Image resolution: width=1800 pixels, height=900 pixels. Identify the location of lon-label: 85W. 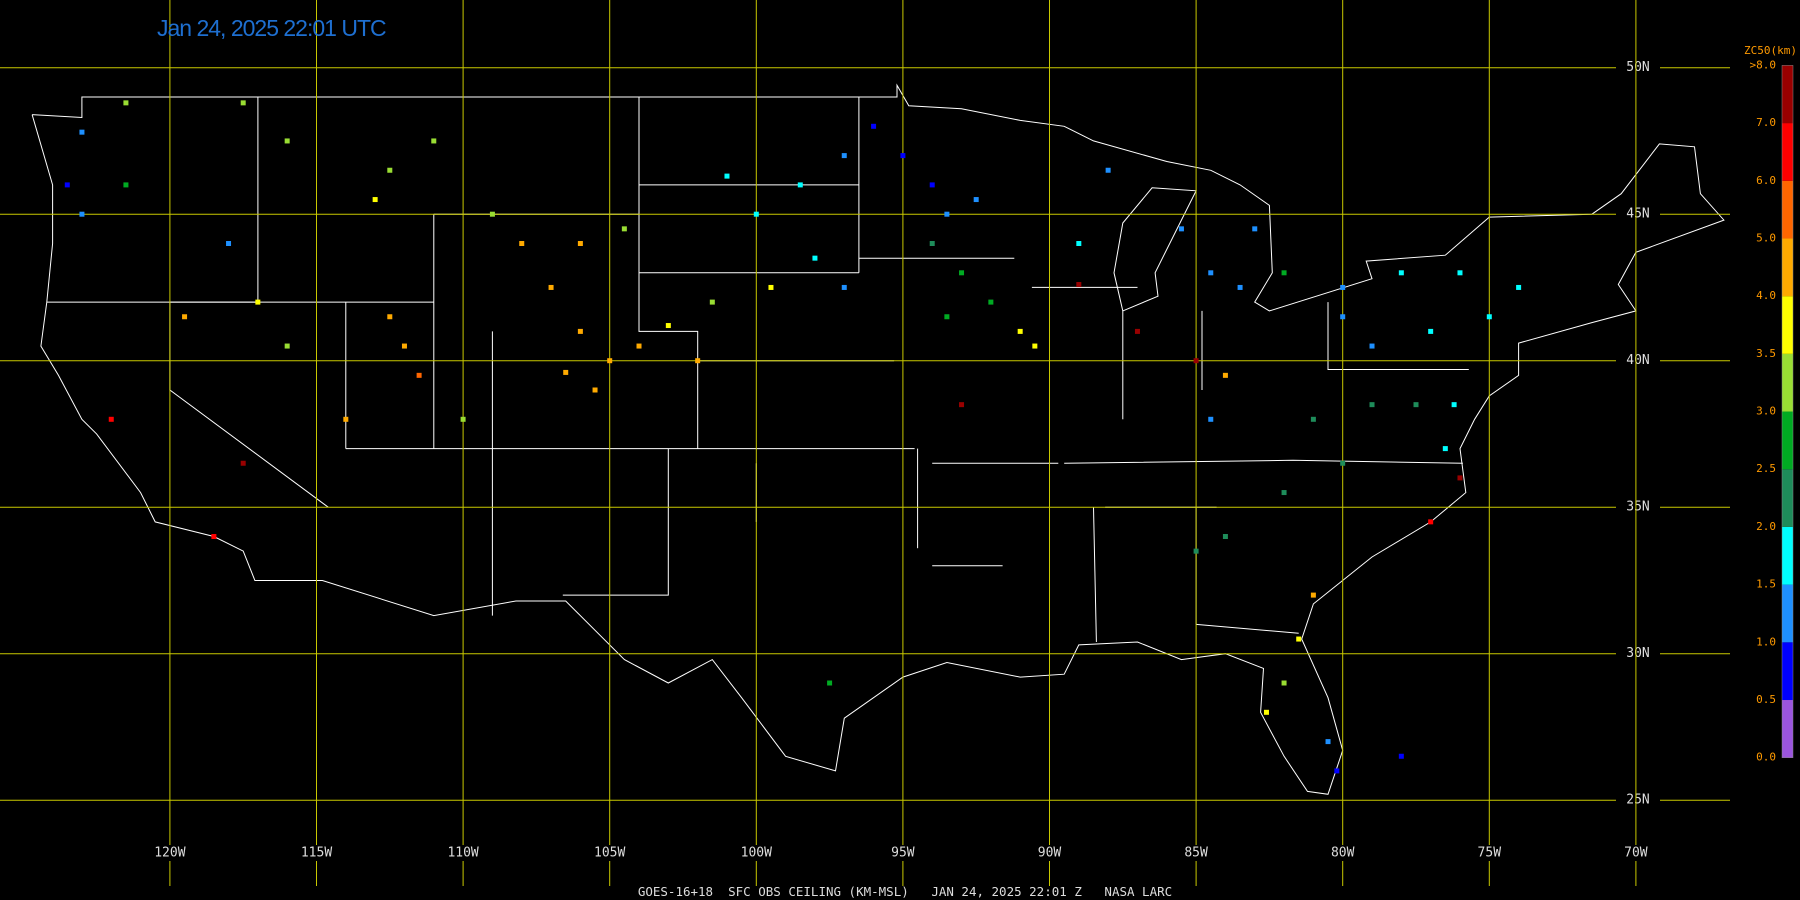
(1196, 853).